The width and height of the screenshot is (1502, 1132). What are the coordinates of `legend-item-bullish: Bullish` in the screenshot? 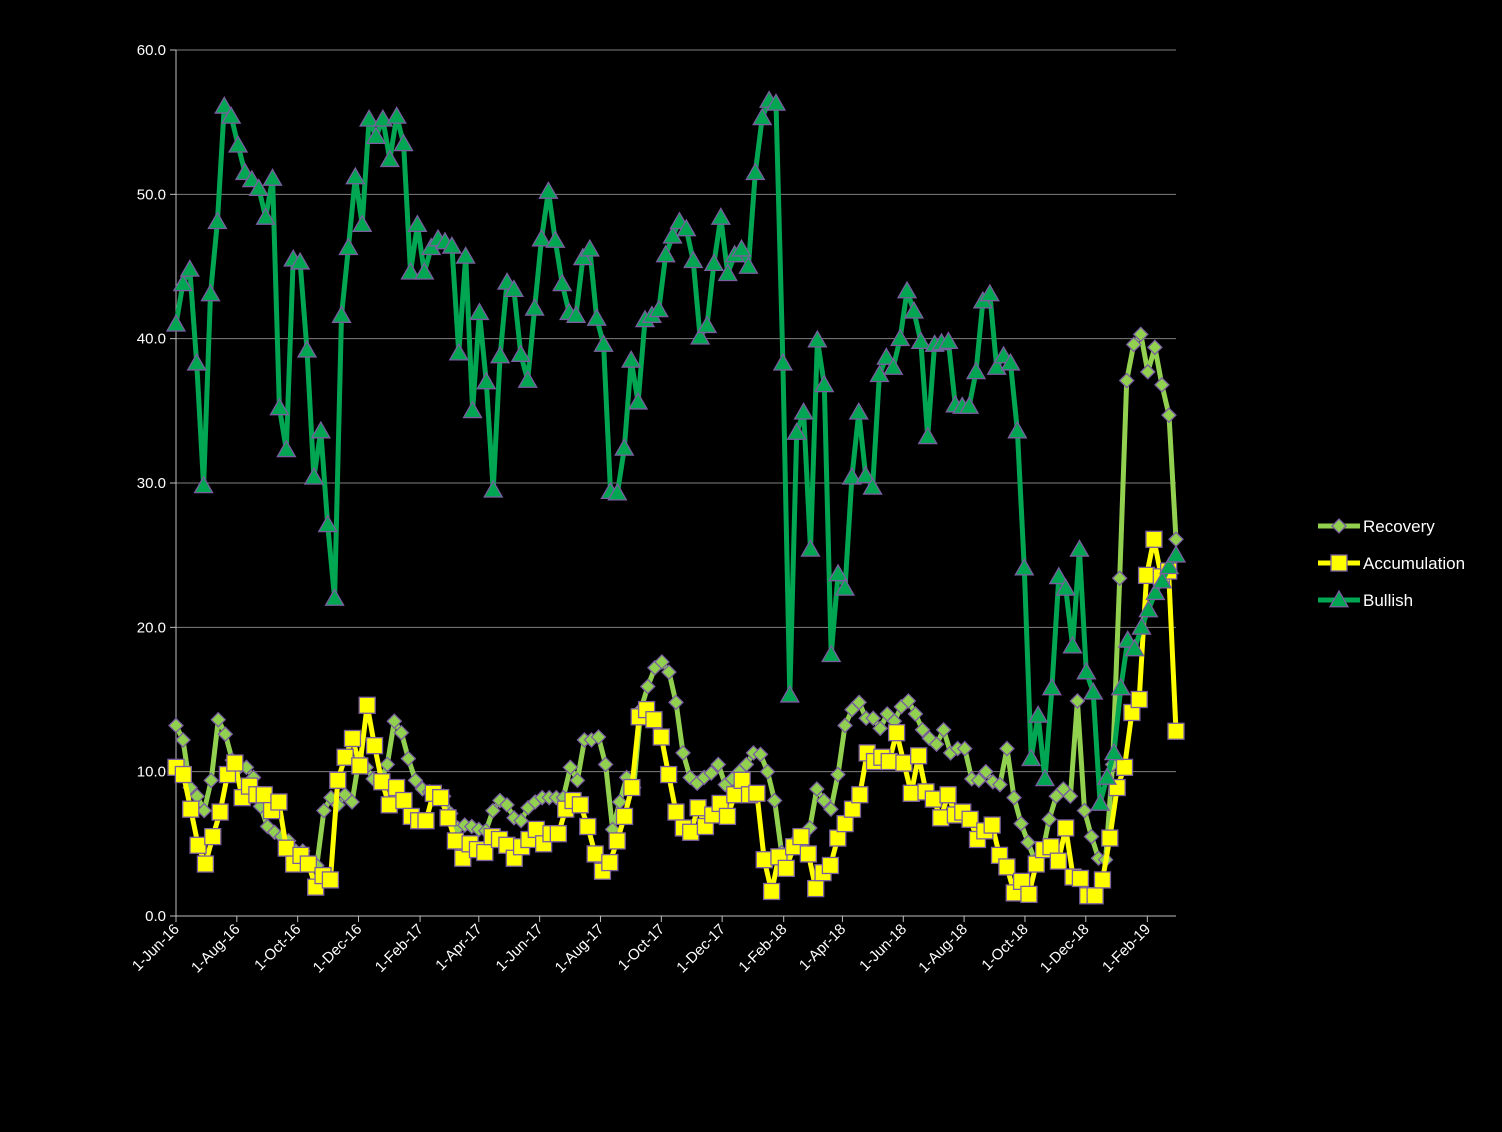 It's located at (1365, 599).